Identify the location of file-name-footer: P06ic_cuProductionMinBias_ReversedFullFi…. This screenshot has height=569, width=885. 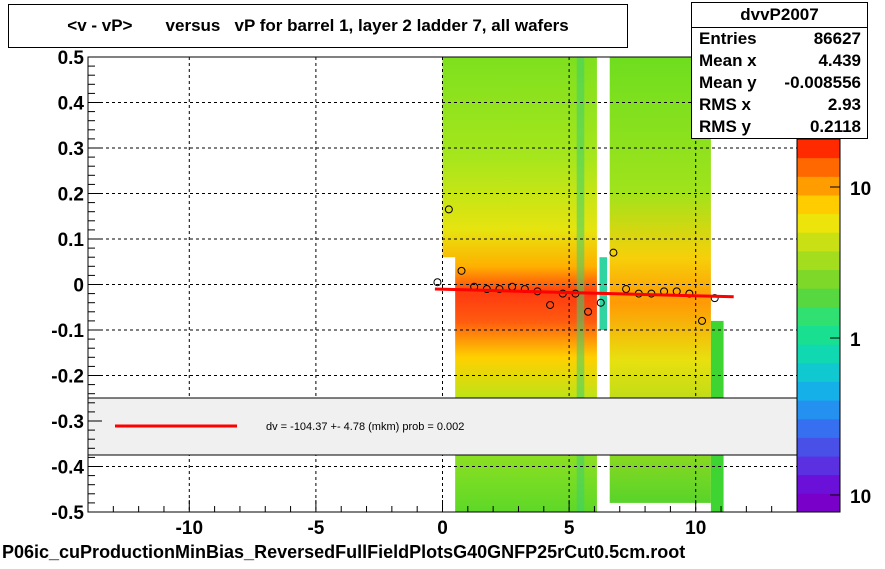
(344, 552).